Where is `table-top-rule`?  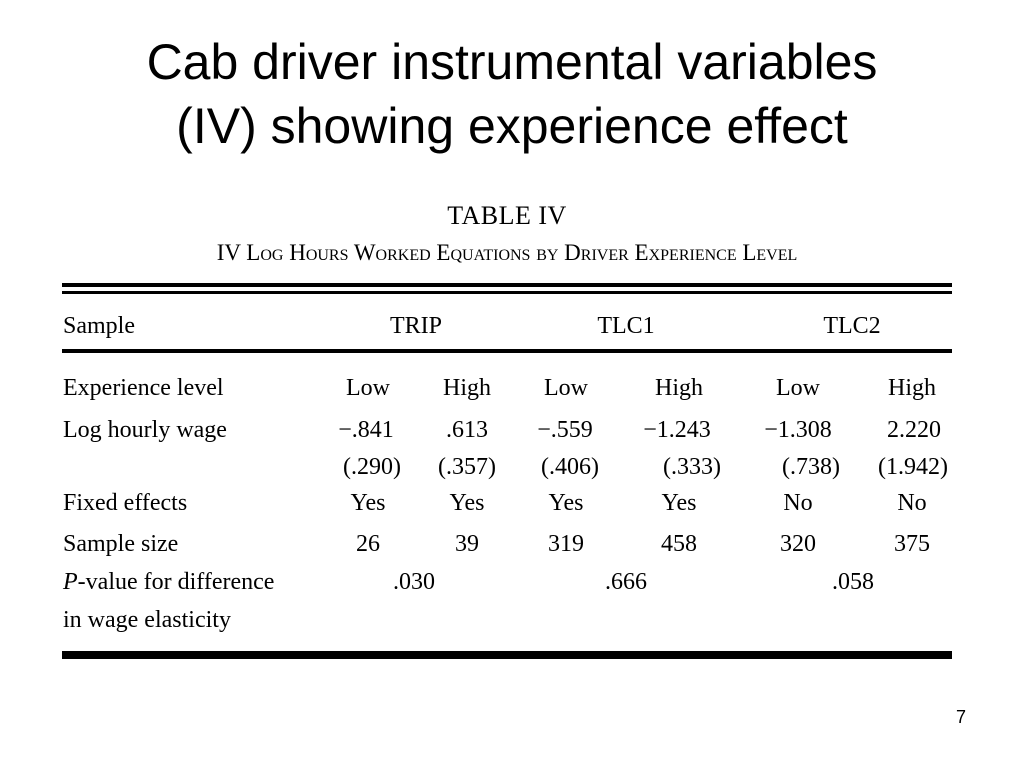
table-top-rule is located at coordinates (507, 285).